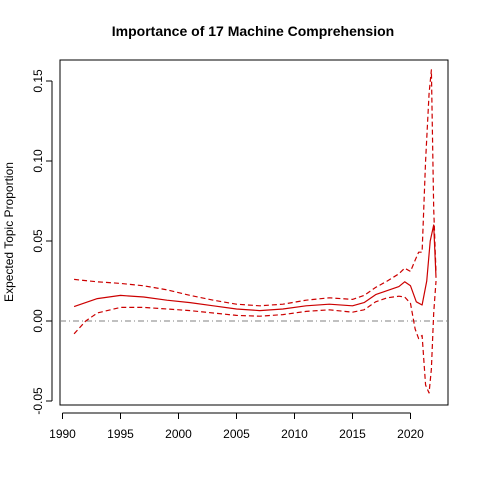 Image resolution: width=480 pixels, height=480 pixels. I want to click on y-tick-label: 0.05, so click(38, 241).